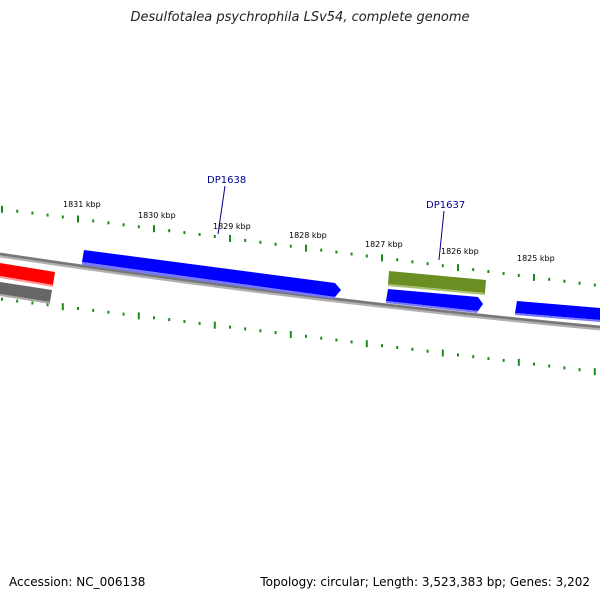  What do you see at coordinates (26, 281) in the screenshot?
I see `gene-red-left-highlight` at bounding box center [26, 281].